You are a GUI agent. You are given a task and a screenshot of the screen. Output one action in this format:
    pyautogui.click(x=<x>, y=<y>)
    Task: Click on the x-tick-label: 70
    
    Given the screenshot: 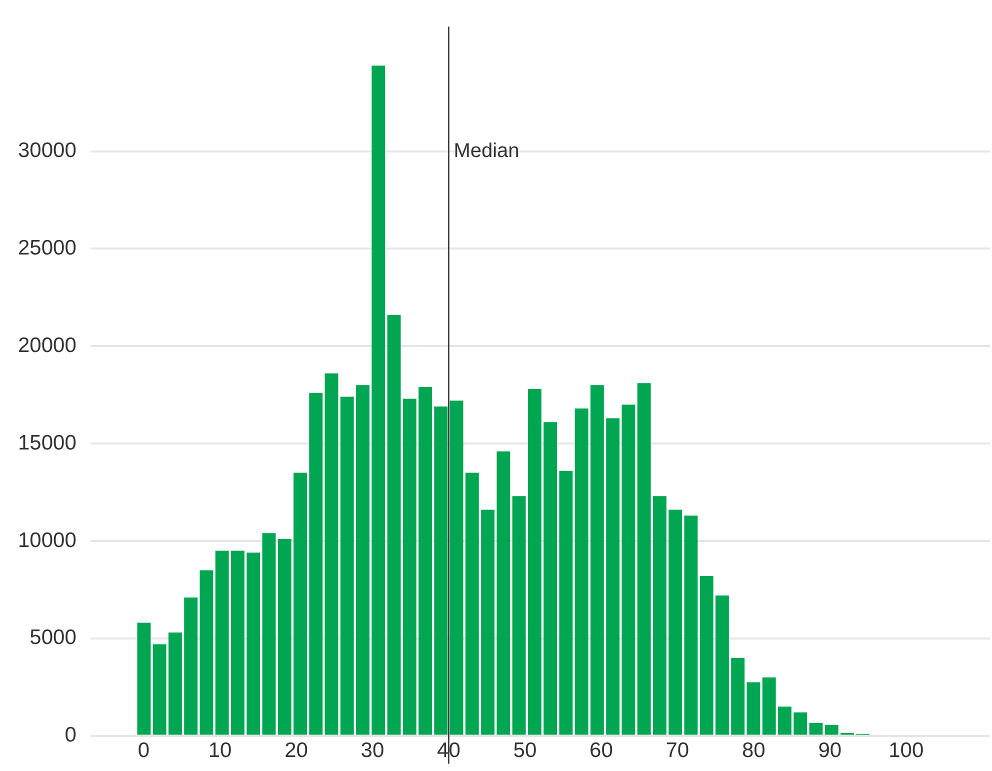 What is the action you would take?
    pyautogui.click(x=678, y=750)
    